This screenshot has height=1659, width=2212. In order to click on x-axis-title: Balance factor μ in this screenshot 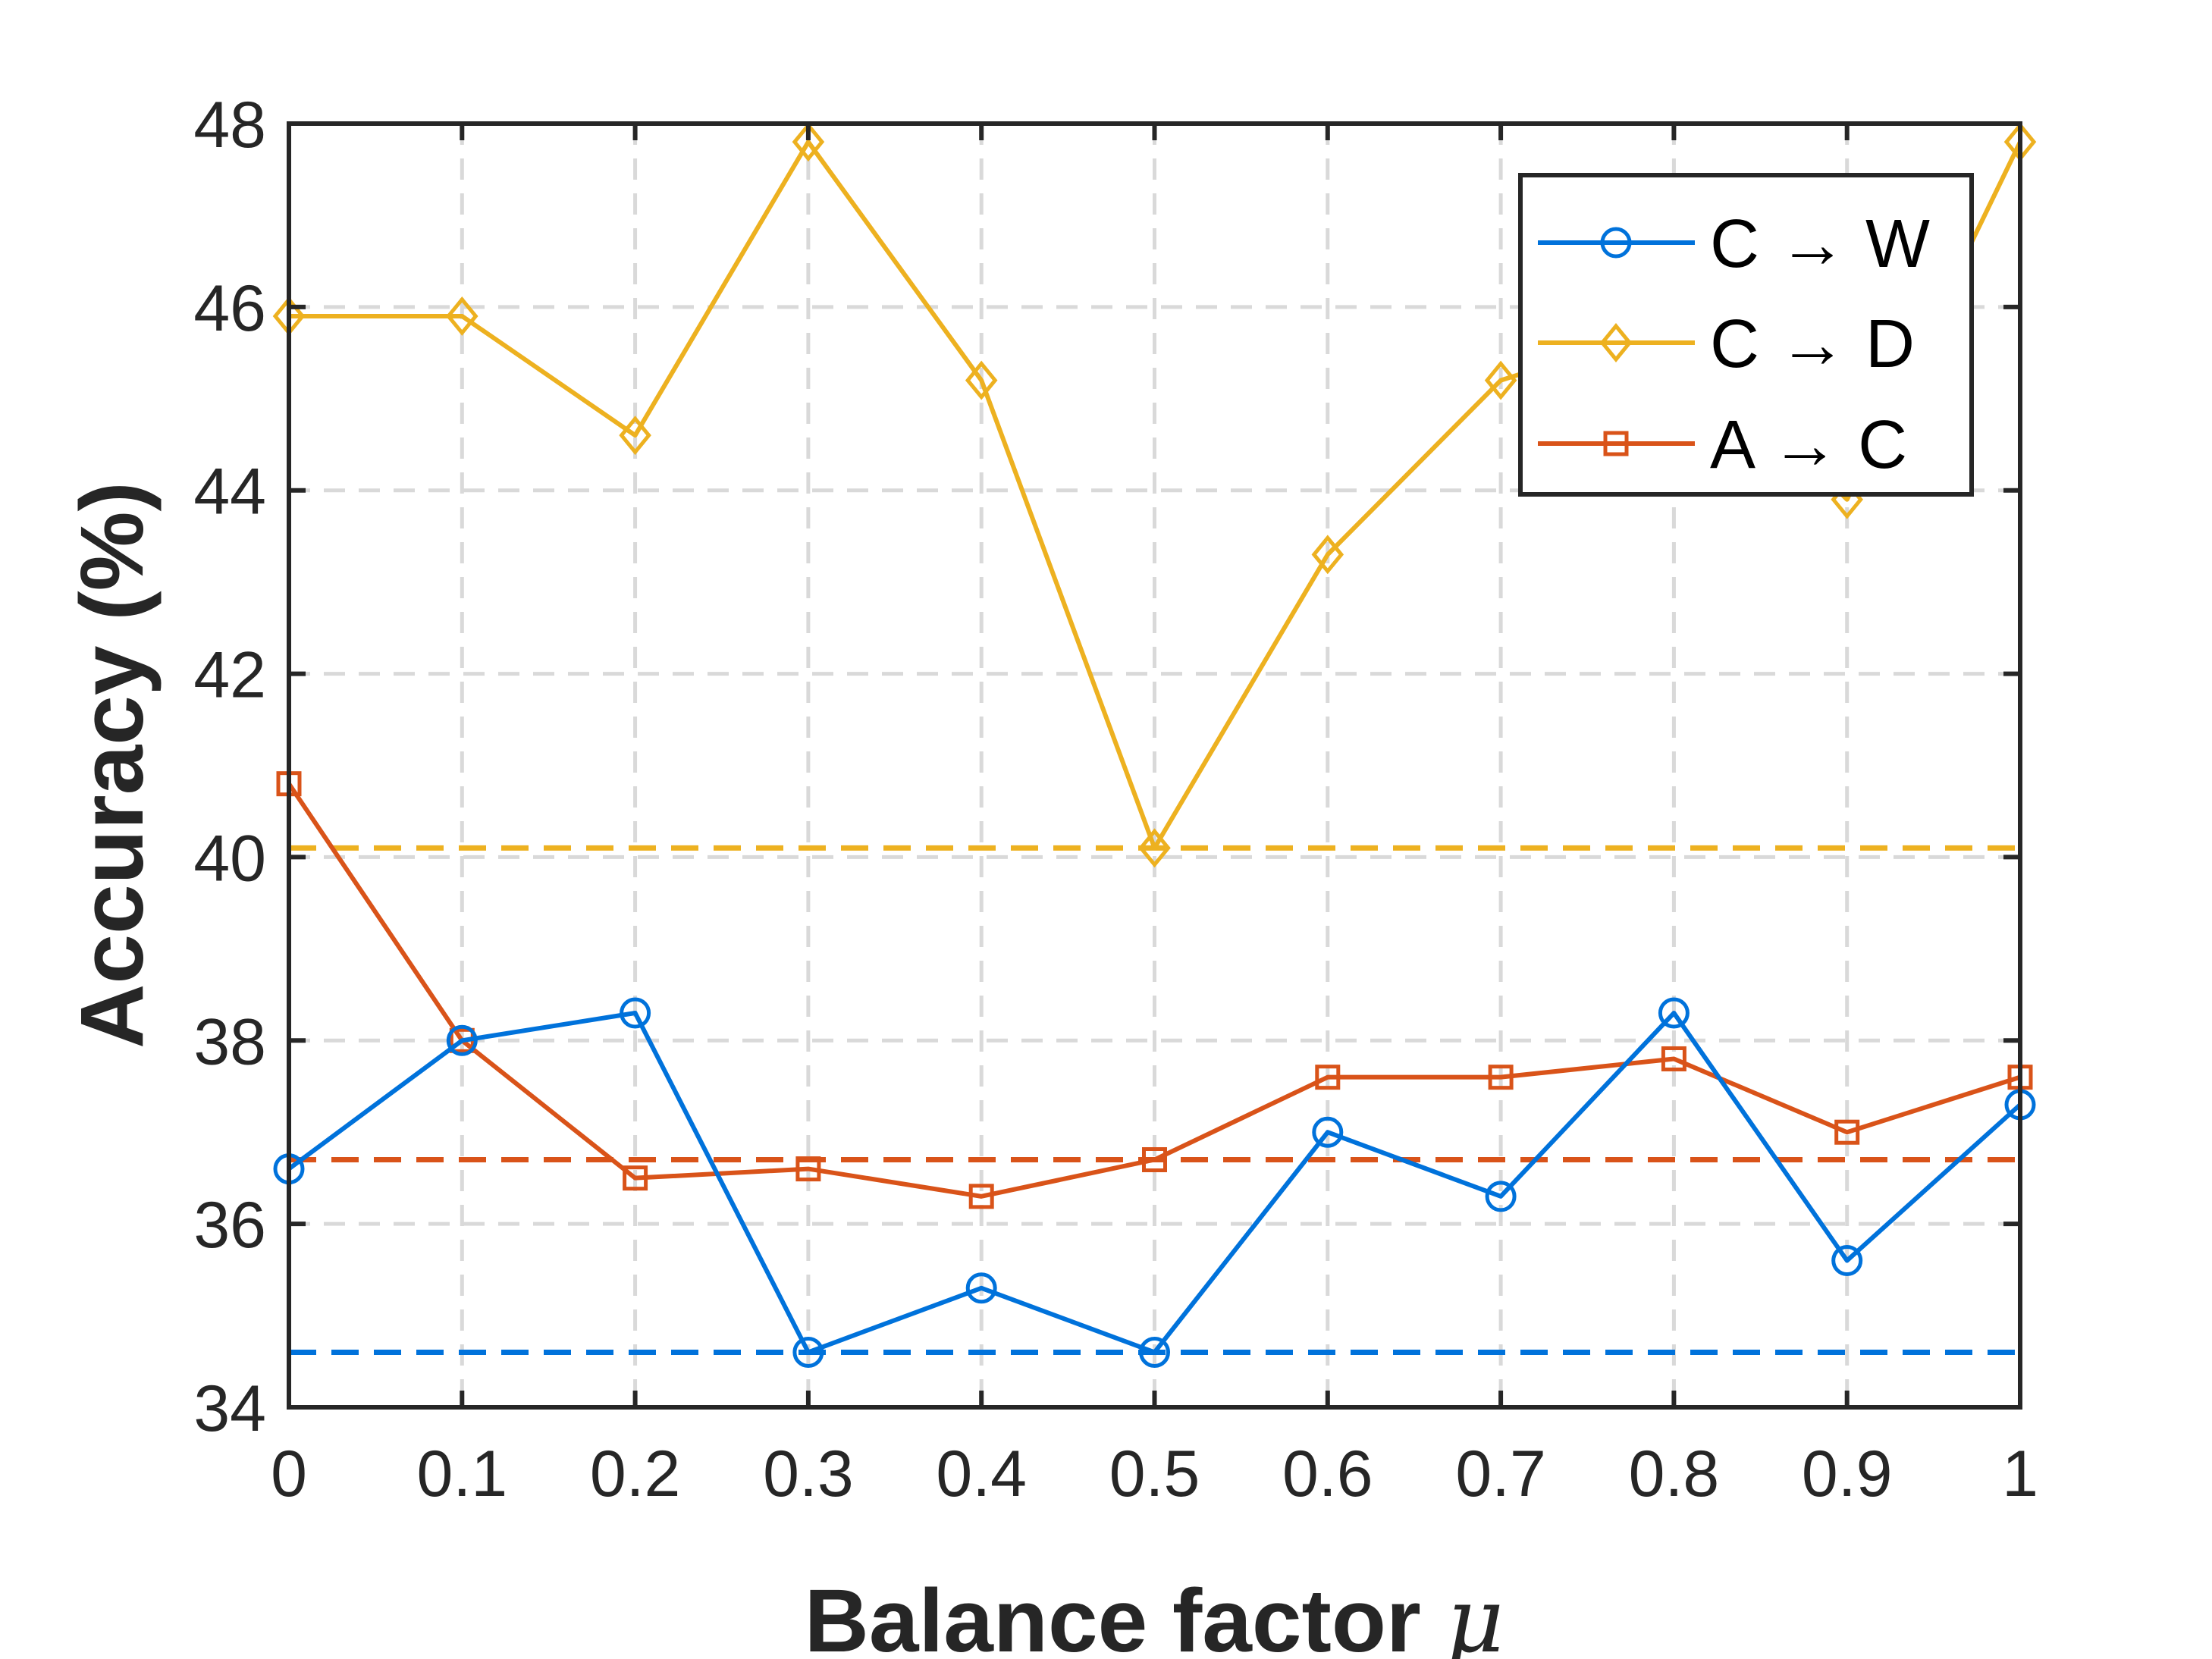, I will do `click(1154, 1613)`.